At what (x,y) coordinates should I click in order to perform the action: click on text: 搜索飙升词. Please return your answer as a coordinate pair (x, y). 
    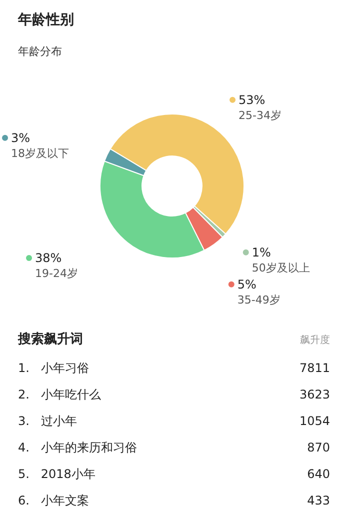
    Looking at the image, I should click on (50, 339).